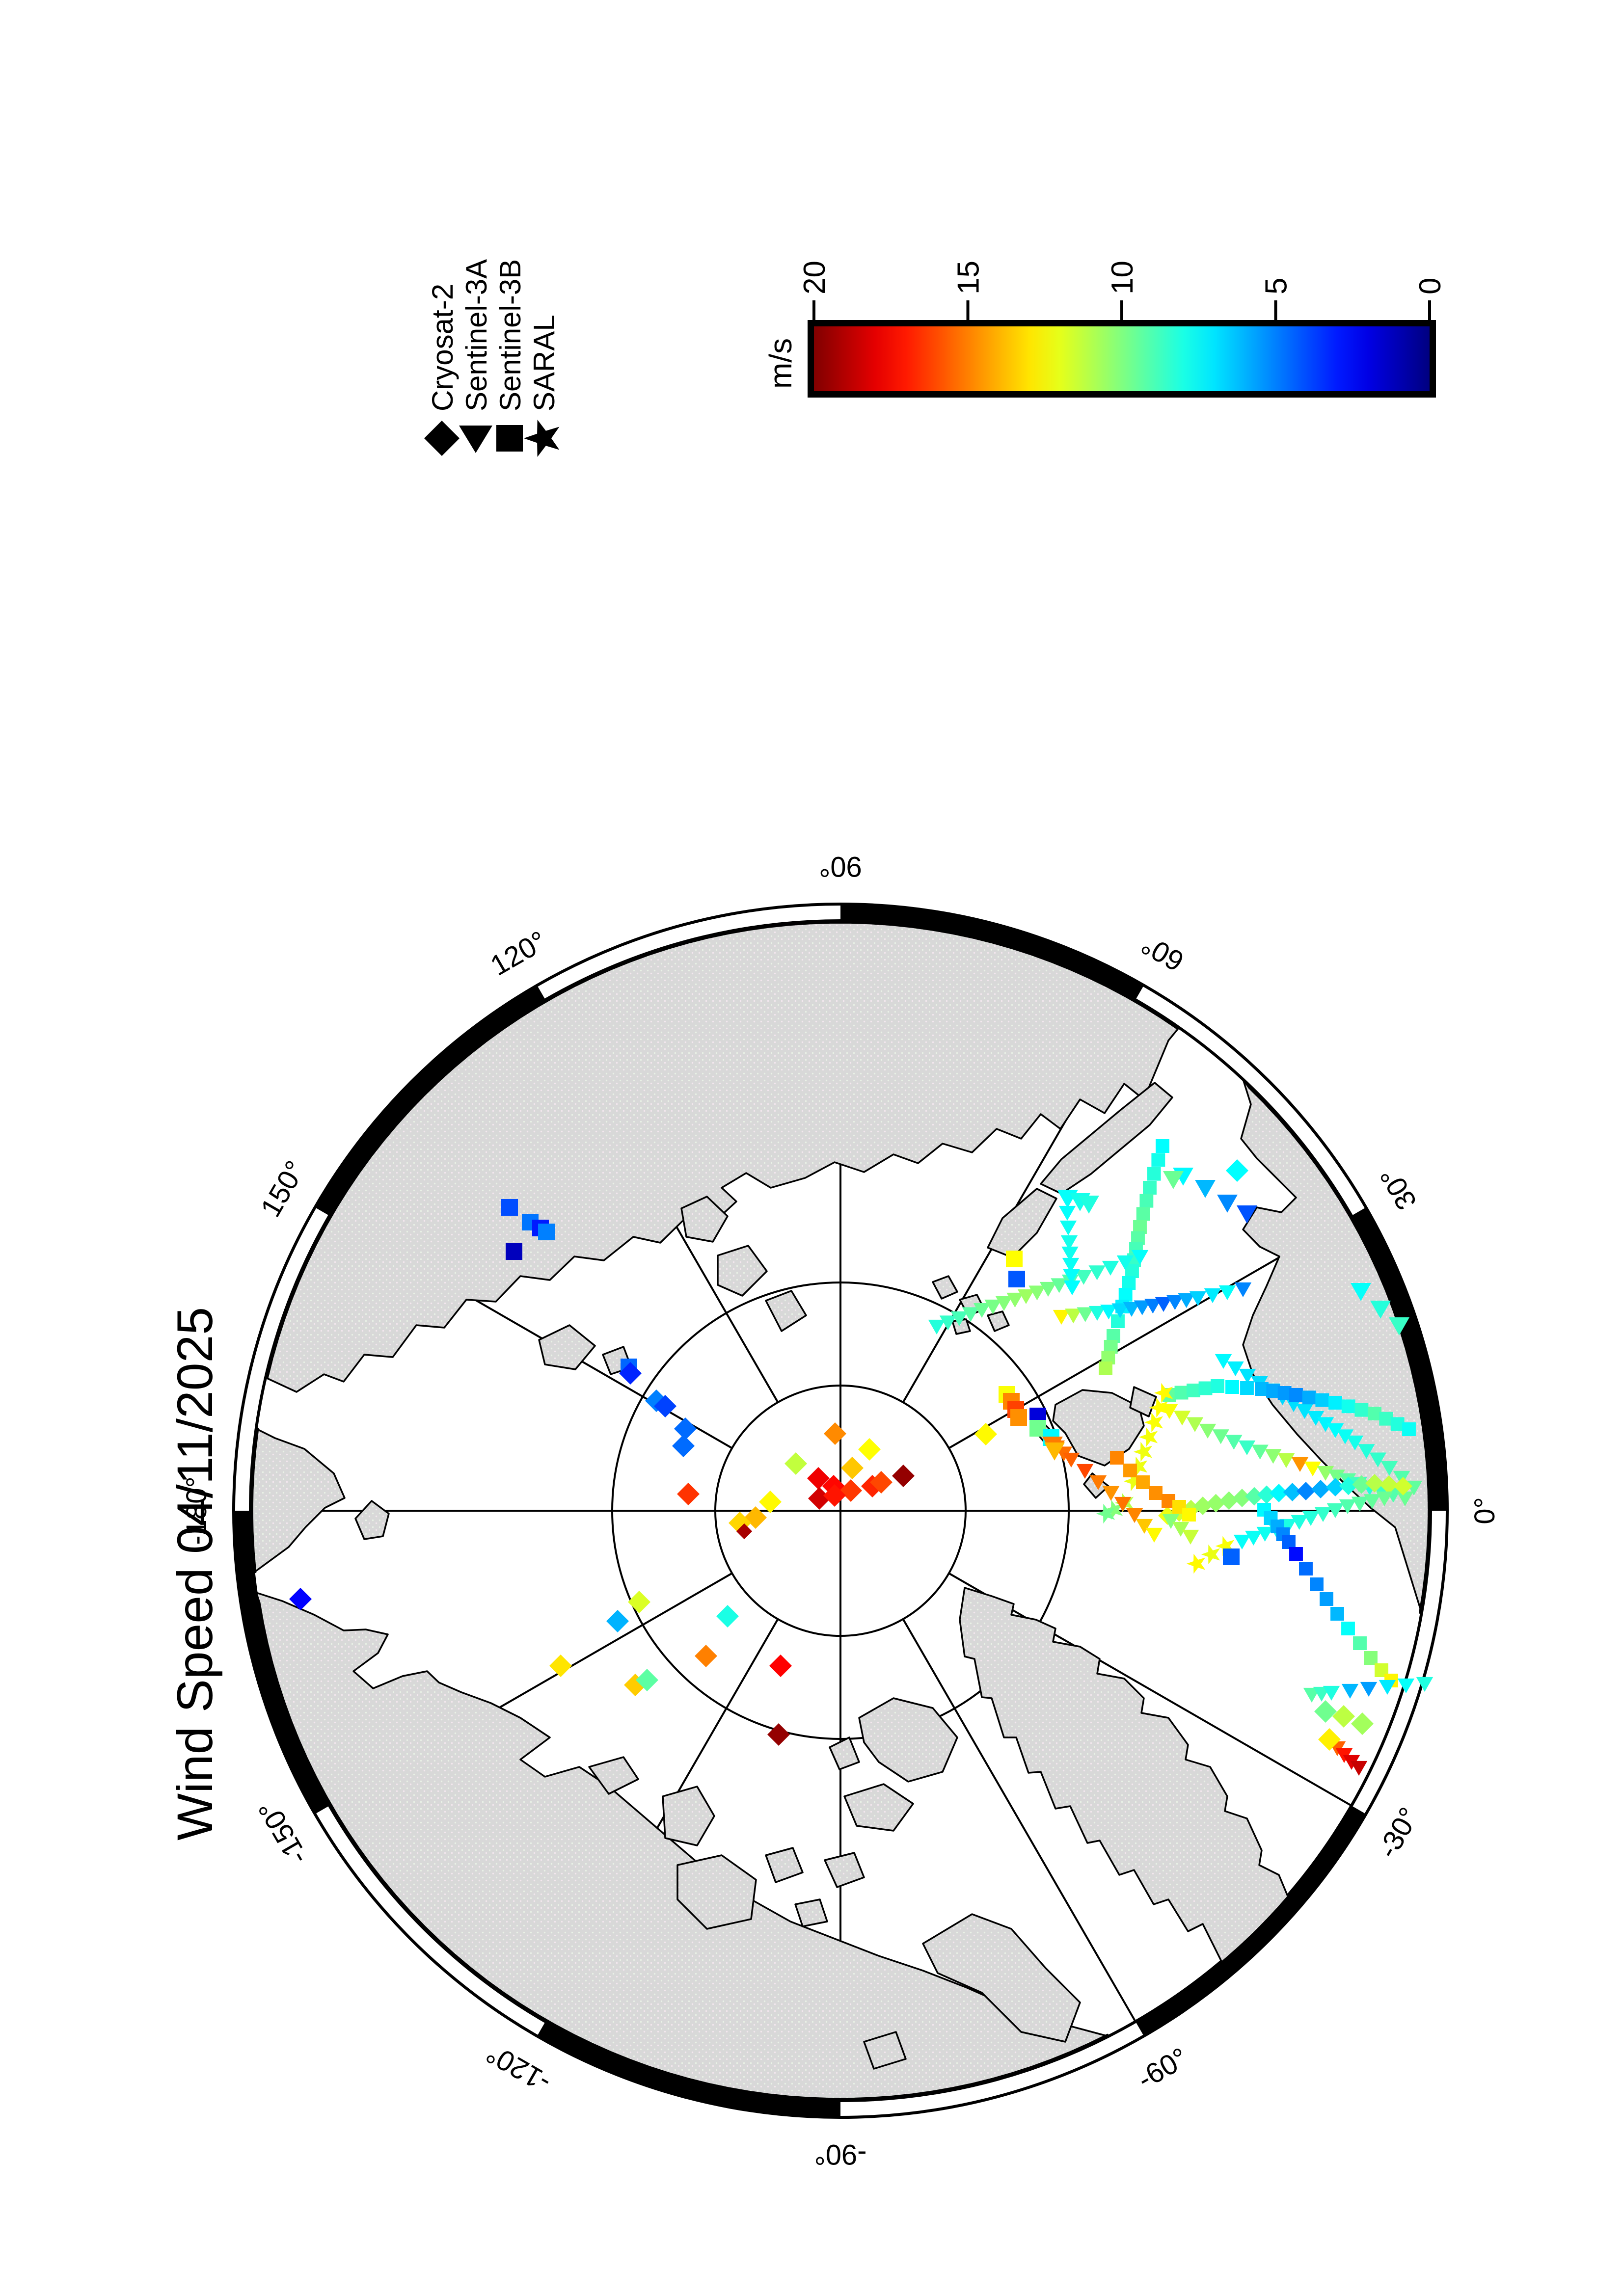  I want to click on colorbar-tick-label: 0, so click(1430, 286).